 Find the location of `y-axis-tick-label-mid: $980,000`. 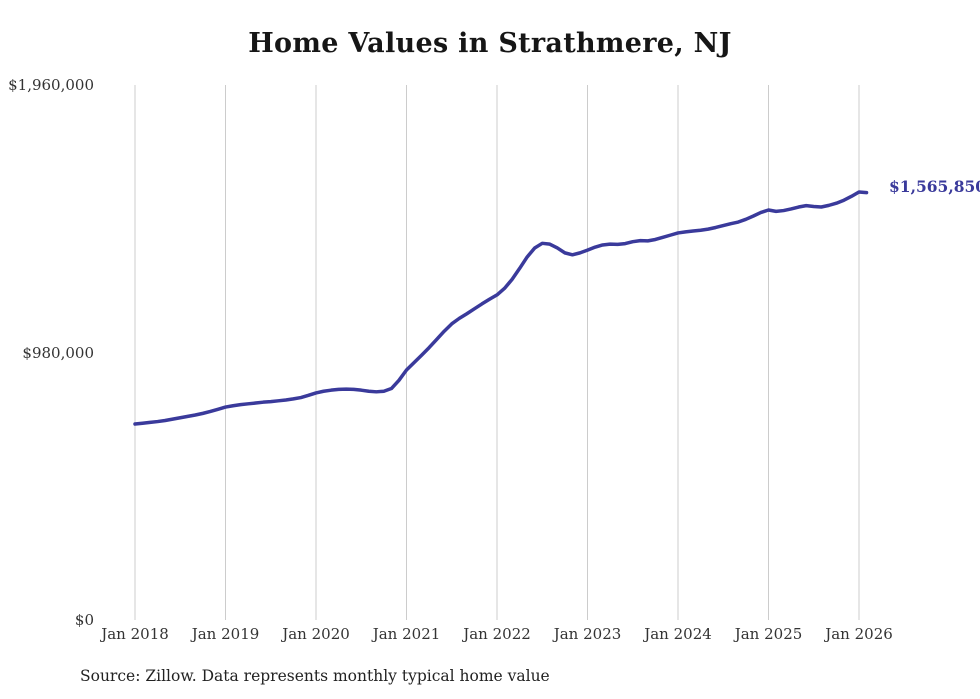

y-axis-tick-label-mid: $980,000 is located at coordinates (58, 353).